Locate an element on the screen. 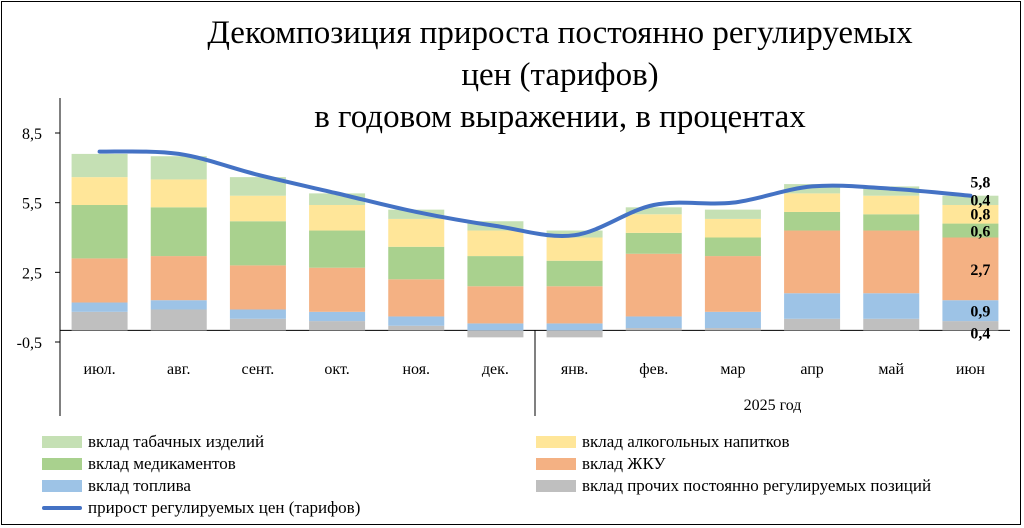  x-tick-label: июл. is located at coordinates (100, 369).